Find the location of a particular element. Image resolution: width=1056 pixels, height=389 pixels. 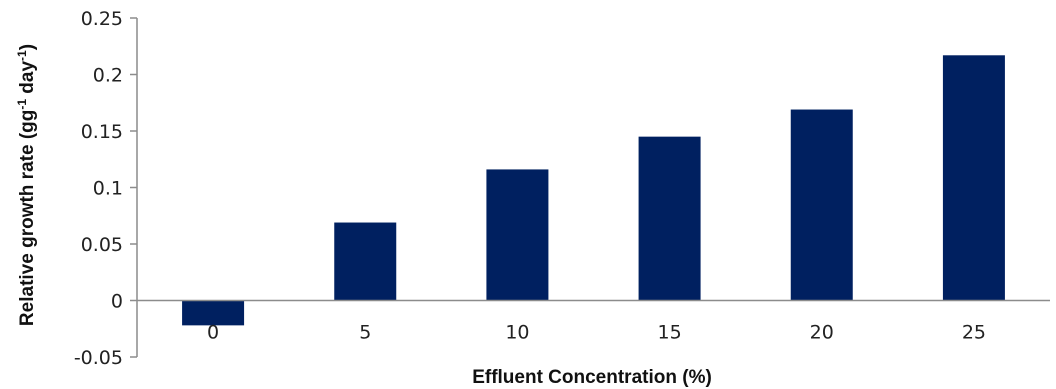

x-axis: 0 5 10 15 20 25 is located at coordinates (593, 321).